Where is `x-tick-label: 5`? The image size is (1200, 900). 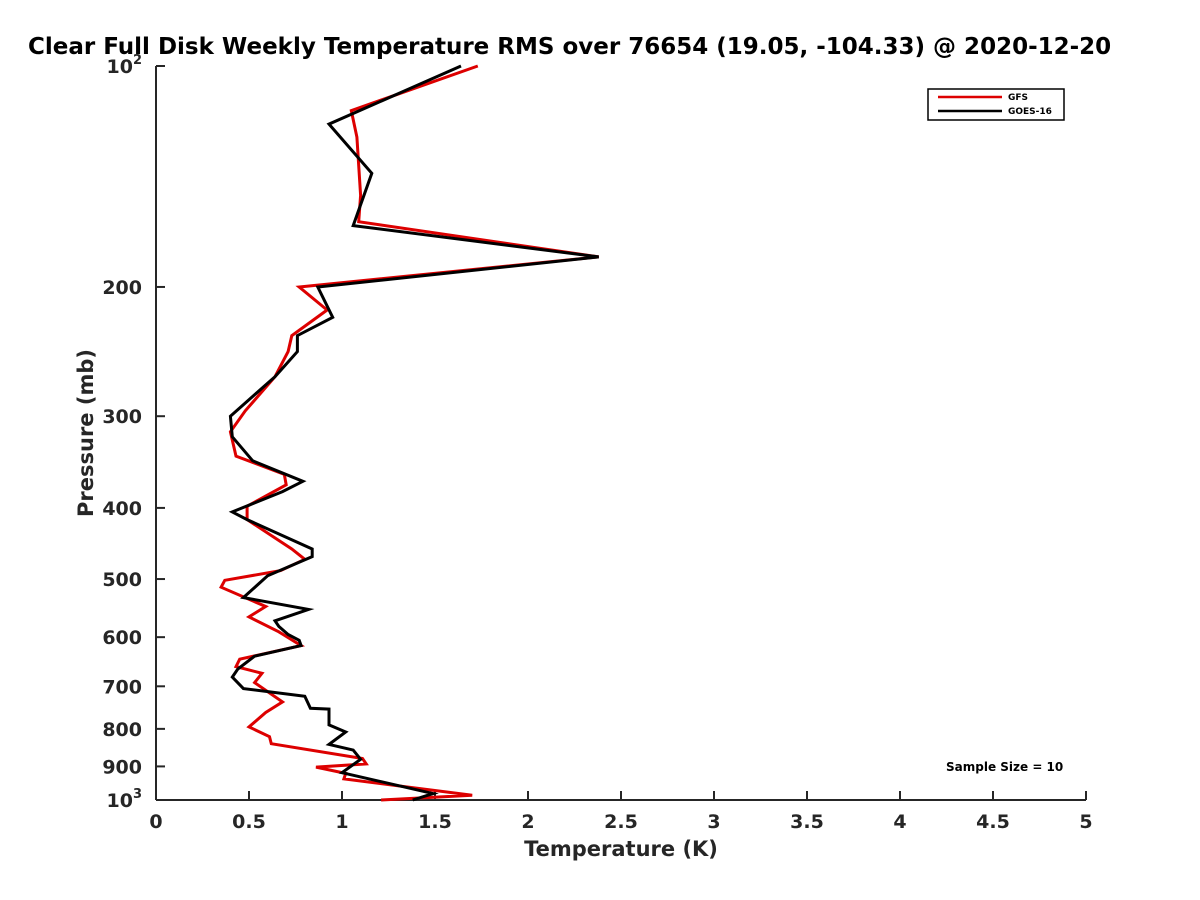 x-tick-label: 5 is located at coordinates (1085, 822).